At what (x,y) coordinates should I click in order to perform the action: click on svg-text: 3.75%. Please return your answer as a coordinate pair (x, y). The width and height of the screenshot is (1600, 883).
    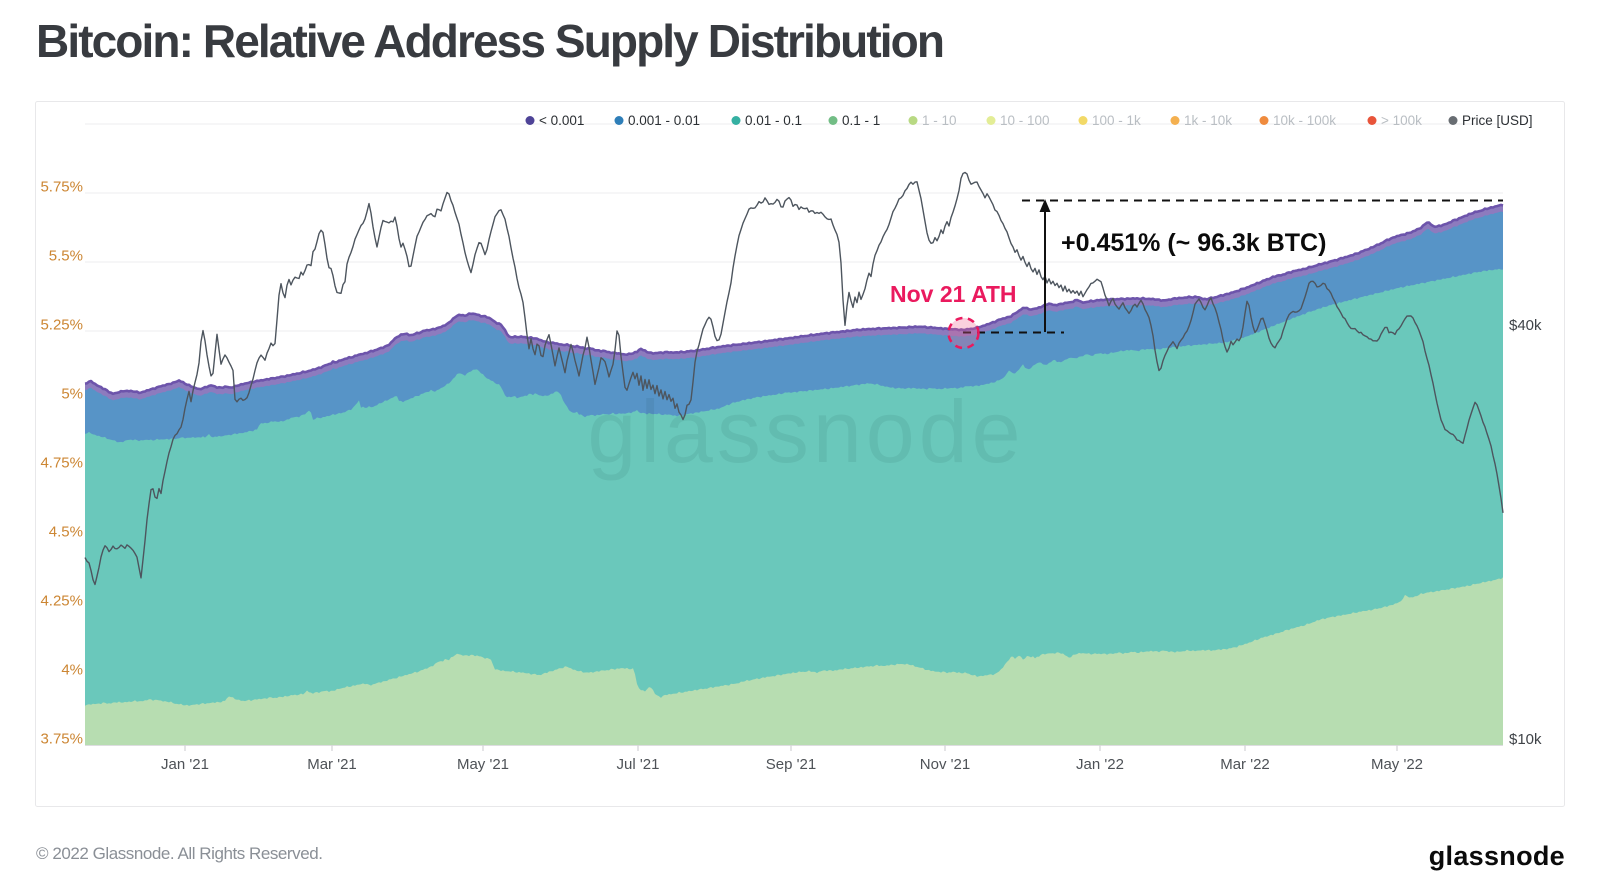
    Looking at the image, I should click on (61, 739).